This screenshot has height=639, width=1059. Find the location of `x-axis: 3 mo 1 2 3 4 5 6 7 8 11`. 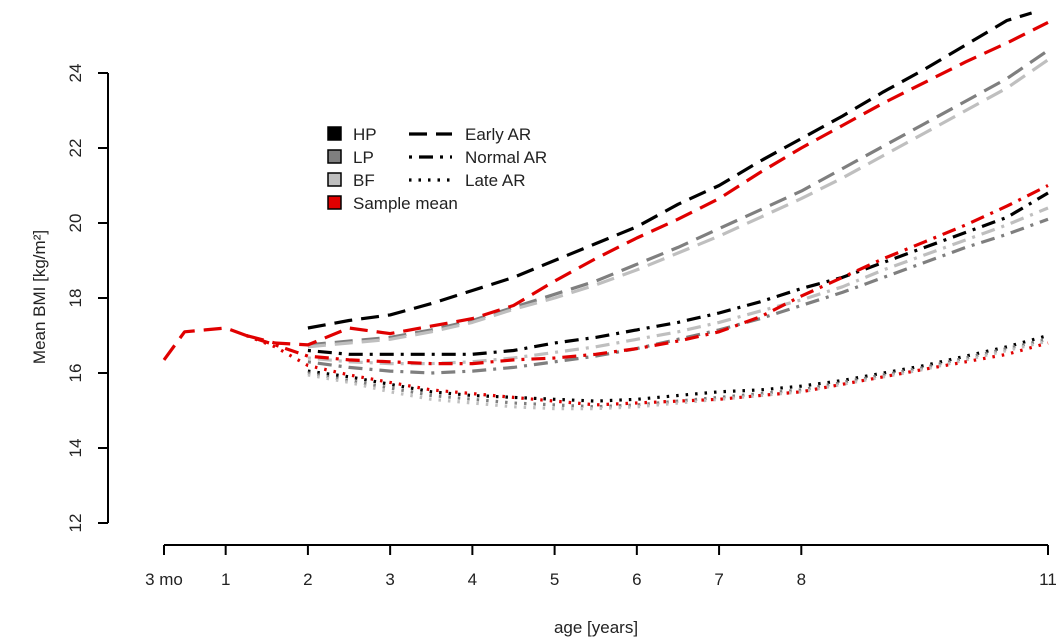

x-axis: 3 mo 1 2 3 4 5 6 7 8 11 is located at coordinates (601, 566).